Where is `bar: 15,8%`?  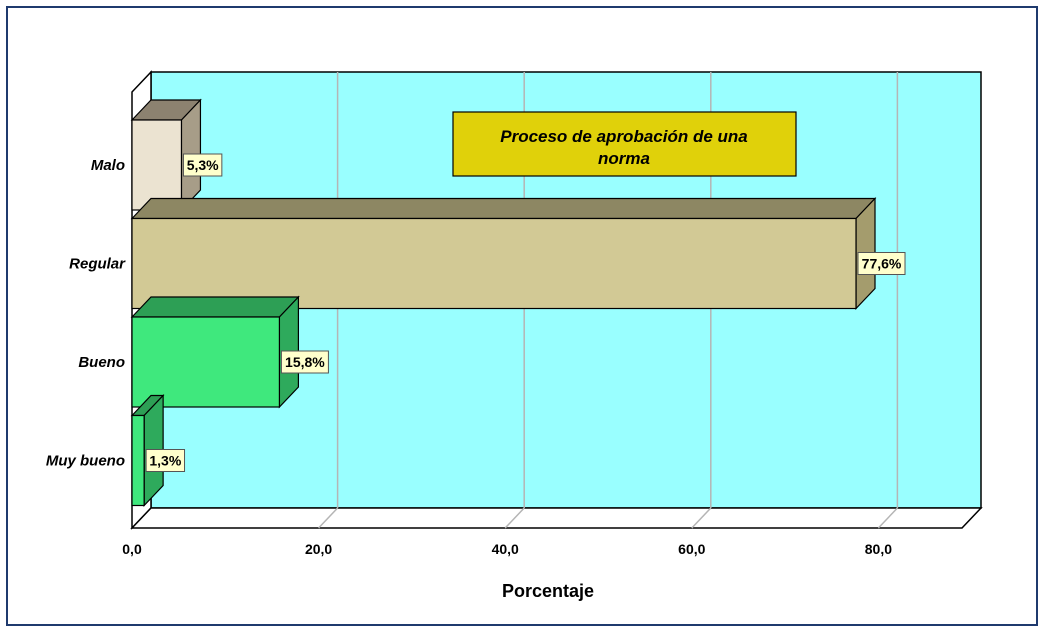
bar: 15,8% is located at coordinates (229, 352).